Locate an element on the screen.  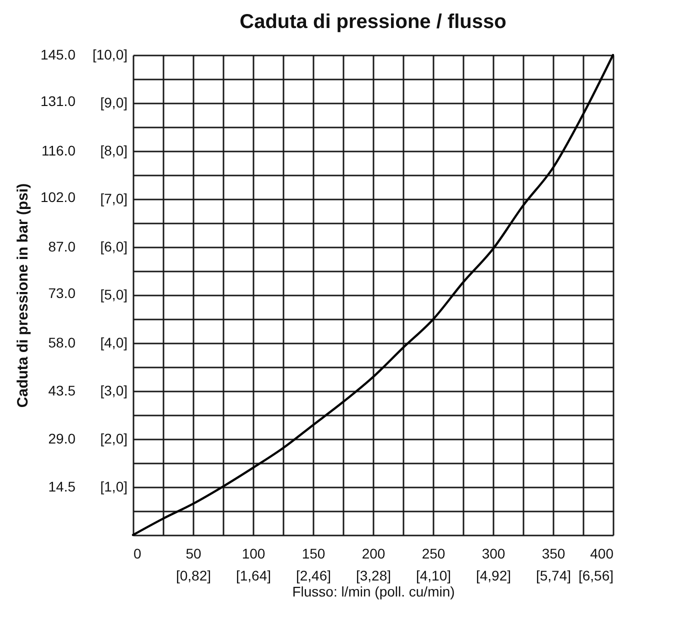
chart-title: Caduta di pressione / flusso is located at coordinates (373, 22).